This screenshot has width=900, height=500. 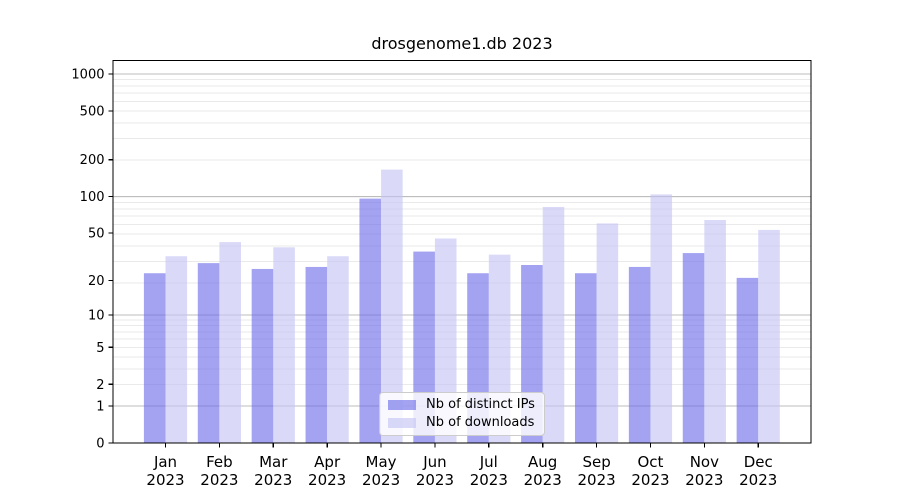 What do you see at coordinates (165, 462) in the screenshot?
I see `x-tick-label-month: Jan` at bounding box center [165, 462].